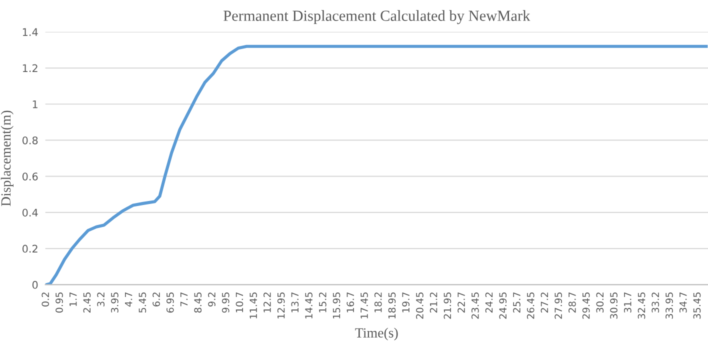 This screenshot has width=708, height=343. I want to click on x-tick-label: 26.45, so click(530, 305).